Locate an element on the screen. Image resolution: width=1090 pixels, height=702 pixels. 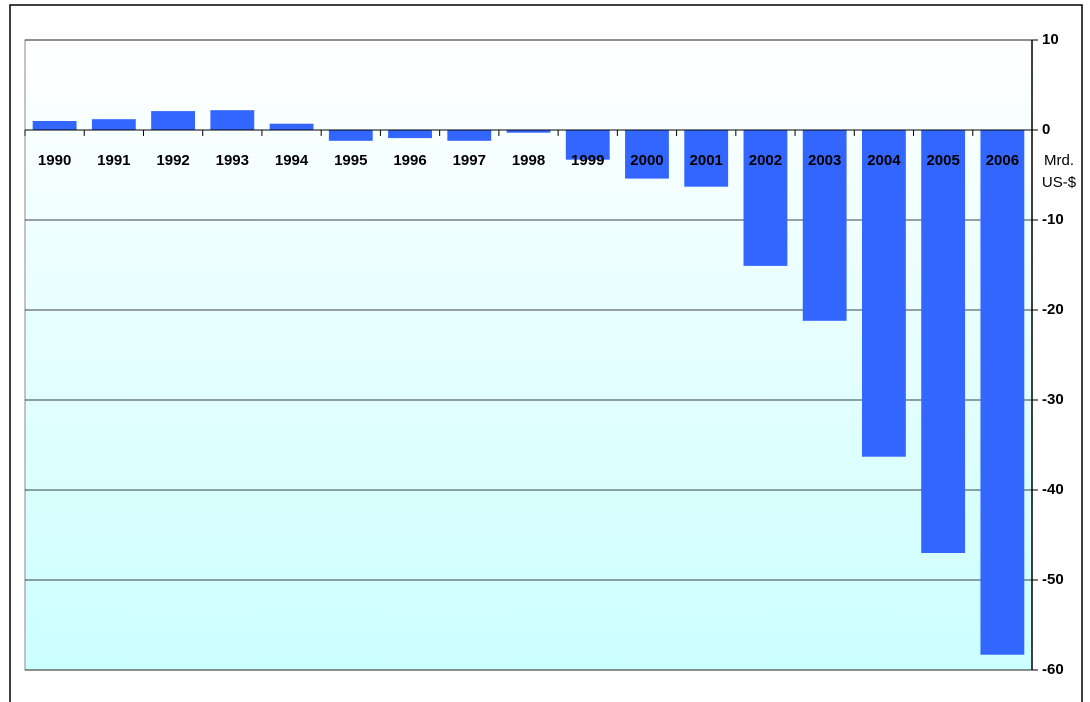
x-tick-label: 2000 is located at coordinates (646, 160).